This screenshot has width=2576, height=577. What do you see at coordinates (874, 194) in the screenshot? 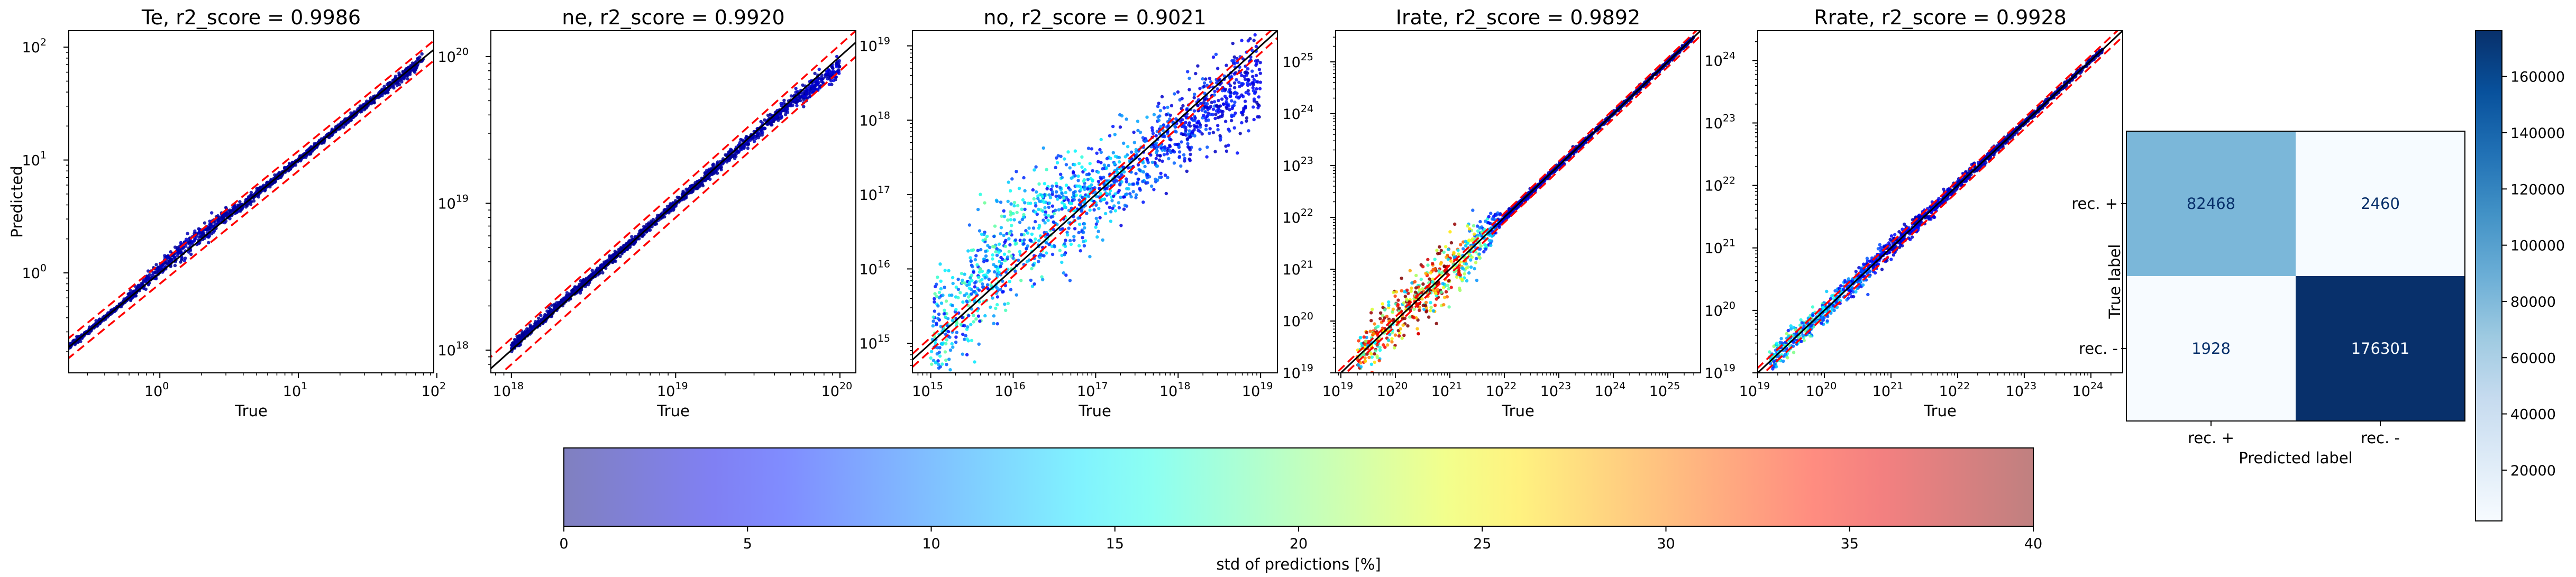
I see `y-tick-label: 1017` at bounding box center [874, 194].